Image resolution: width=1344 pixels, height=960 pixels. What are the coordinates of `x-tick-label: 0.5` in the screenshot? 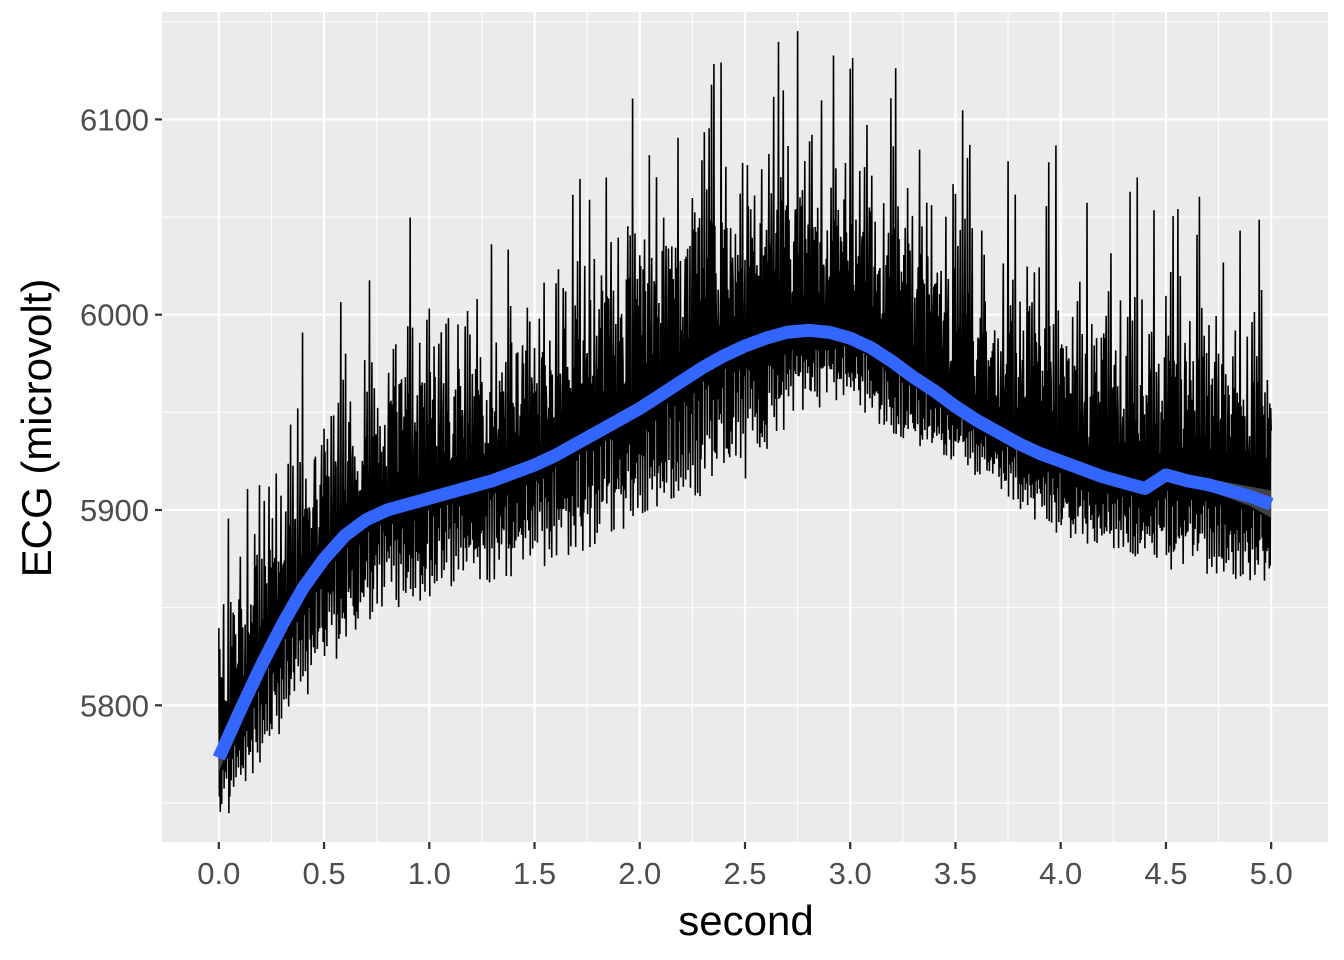 It's located at (324, 873).